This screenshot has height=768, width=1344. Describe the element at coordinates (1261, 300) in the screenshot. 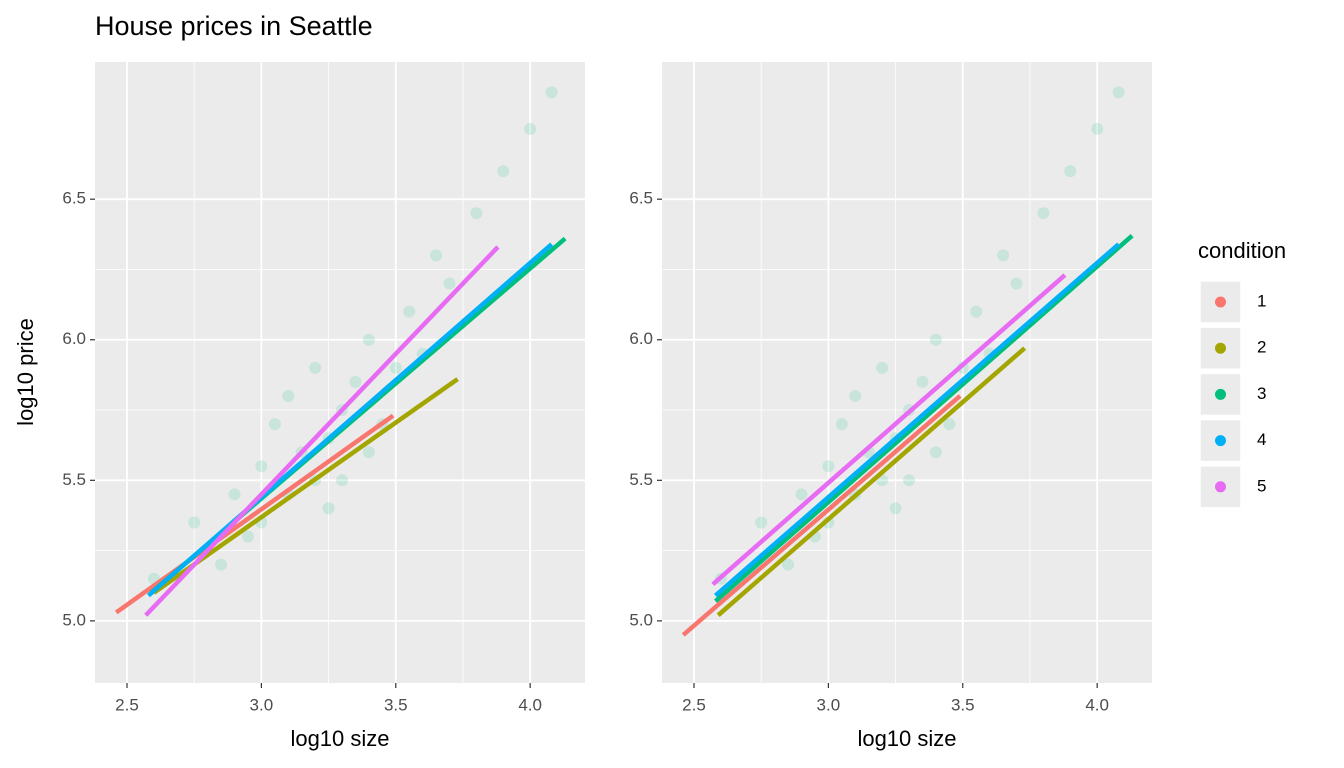

I see `legend-label: 1` at that location.